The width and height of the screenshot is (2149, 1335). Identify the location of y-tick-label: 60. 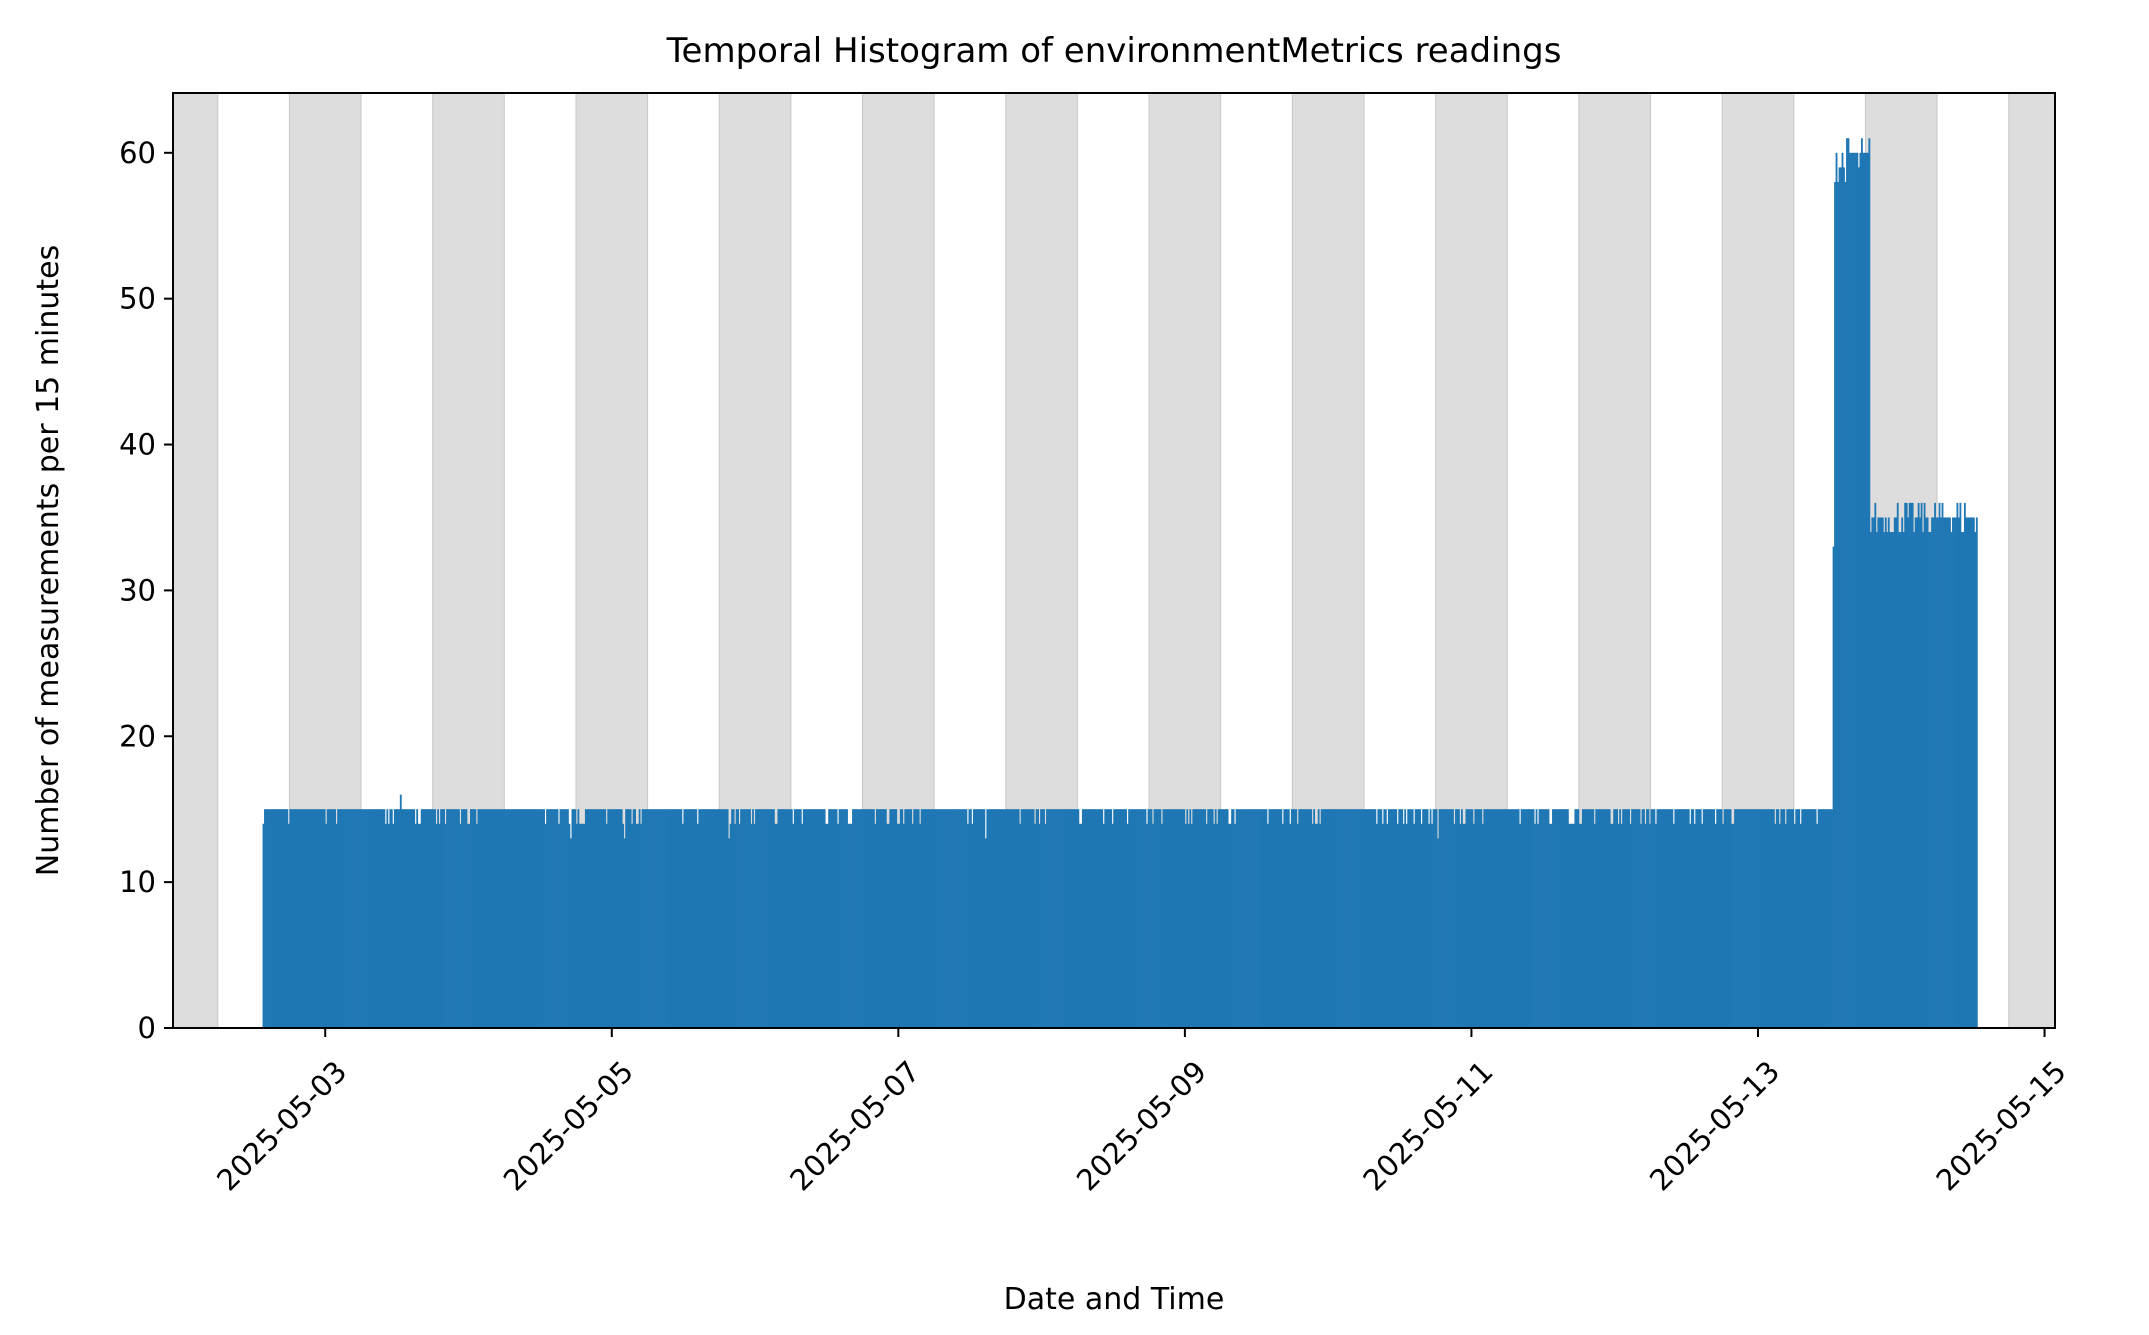
(137, 153).